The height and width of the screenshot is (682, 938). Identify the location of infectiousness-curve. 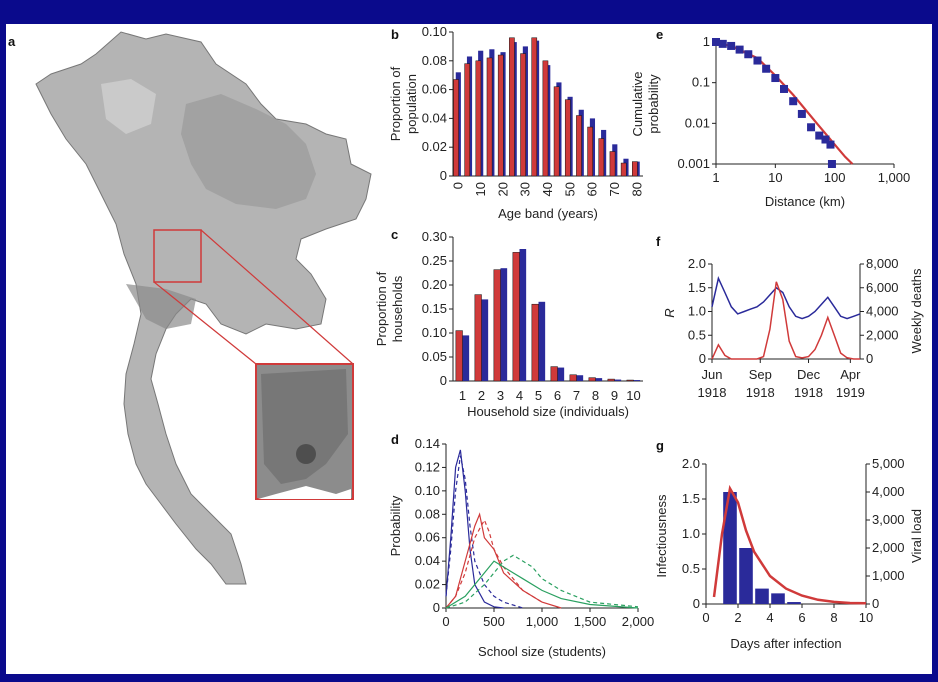
(789, 544).